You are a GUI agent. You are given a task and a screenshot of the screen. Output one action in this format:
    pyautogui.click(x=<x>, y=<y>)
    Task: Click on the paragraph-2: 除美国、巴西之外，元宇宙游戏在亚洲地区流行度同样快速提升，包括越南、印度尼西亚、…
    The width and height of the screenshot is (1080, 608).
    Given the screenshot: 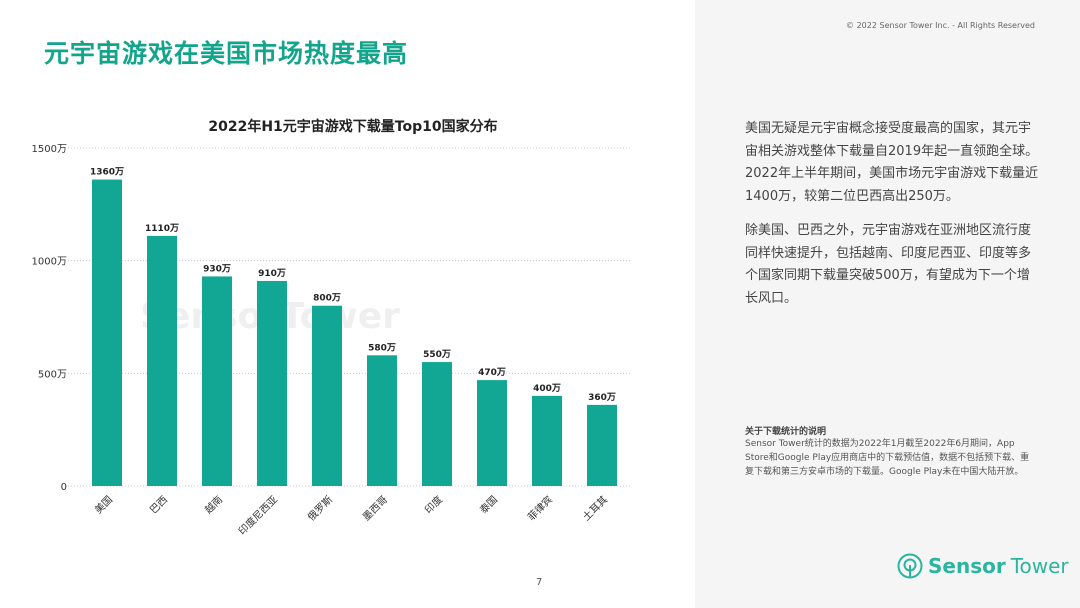 What is the action you would take?
    pyautogui.click(x=888, y=264)
    